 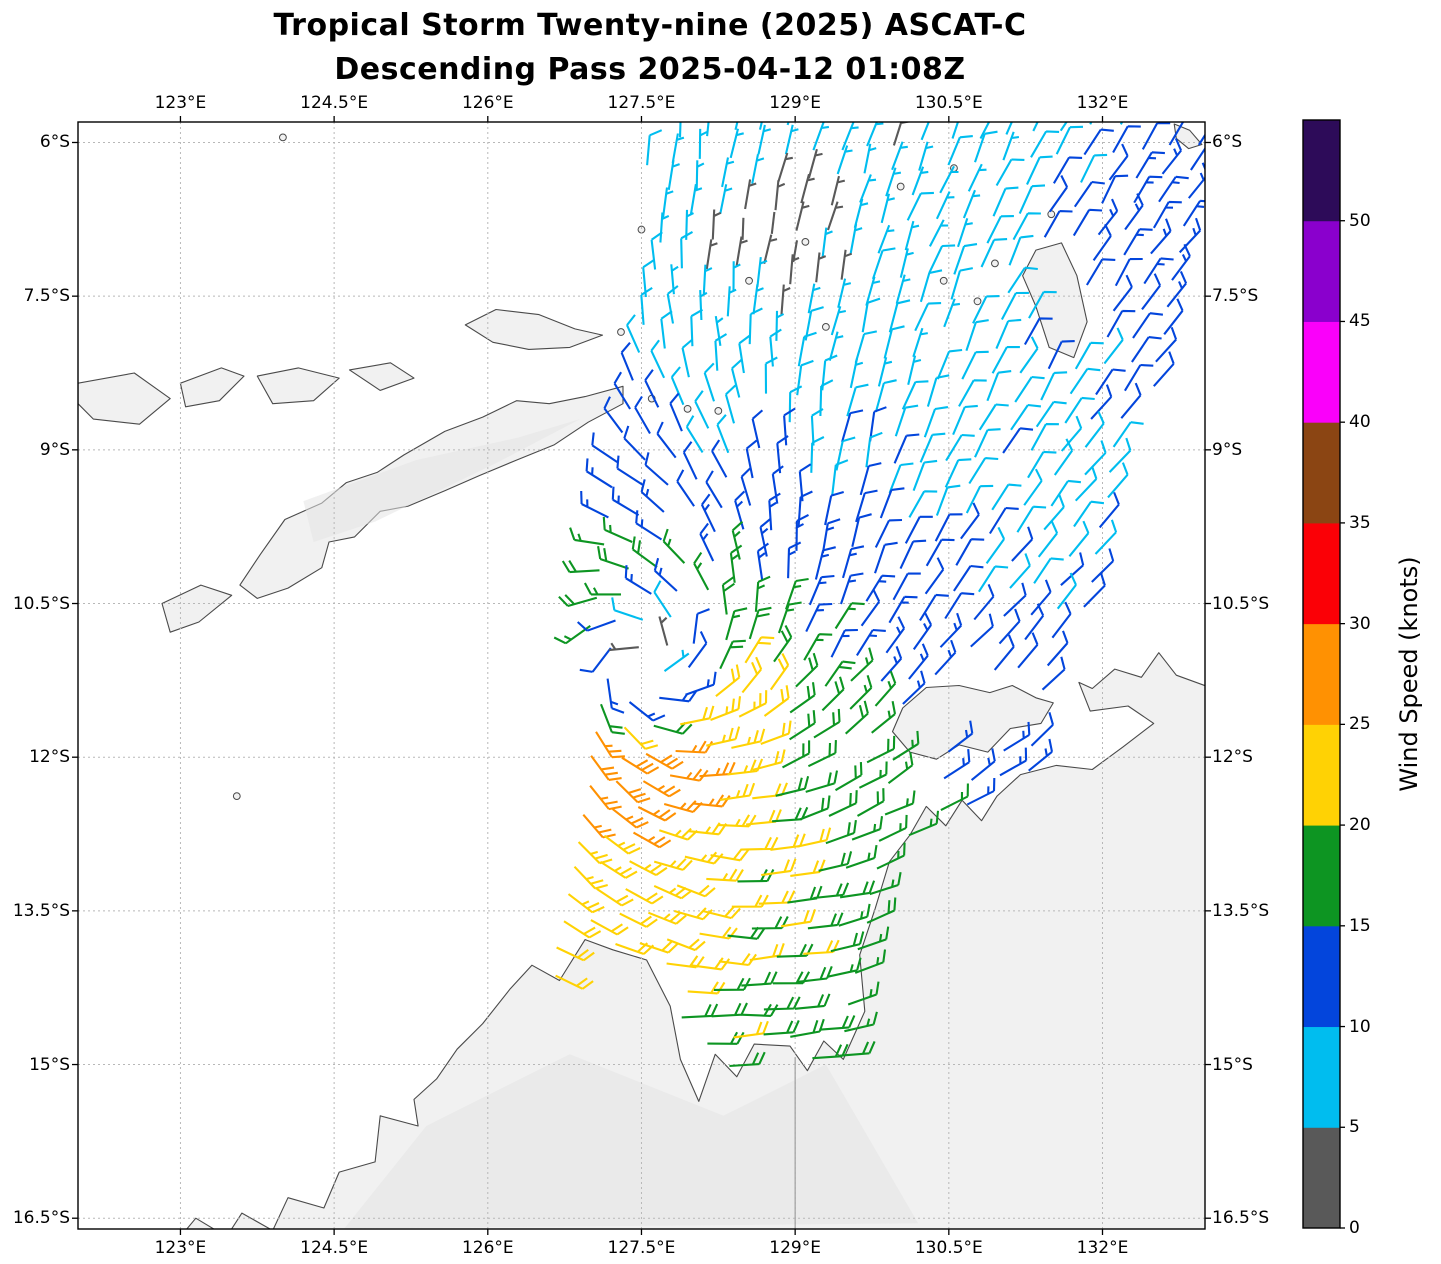 I want to click on lat-tick-label-left: 12°S, so click(x=49, y=757).